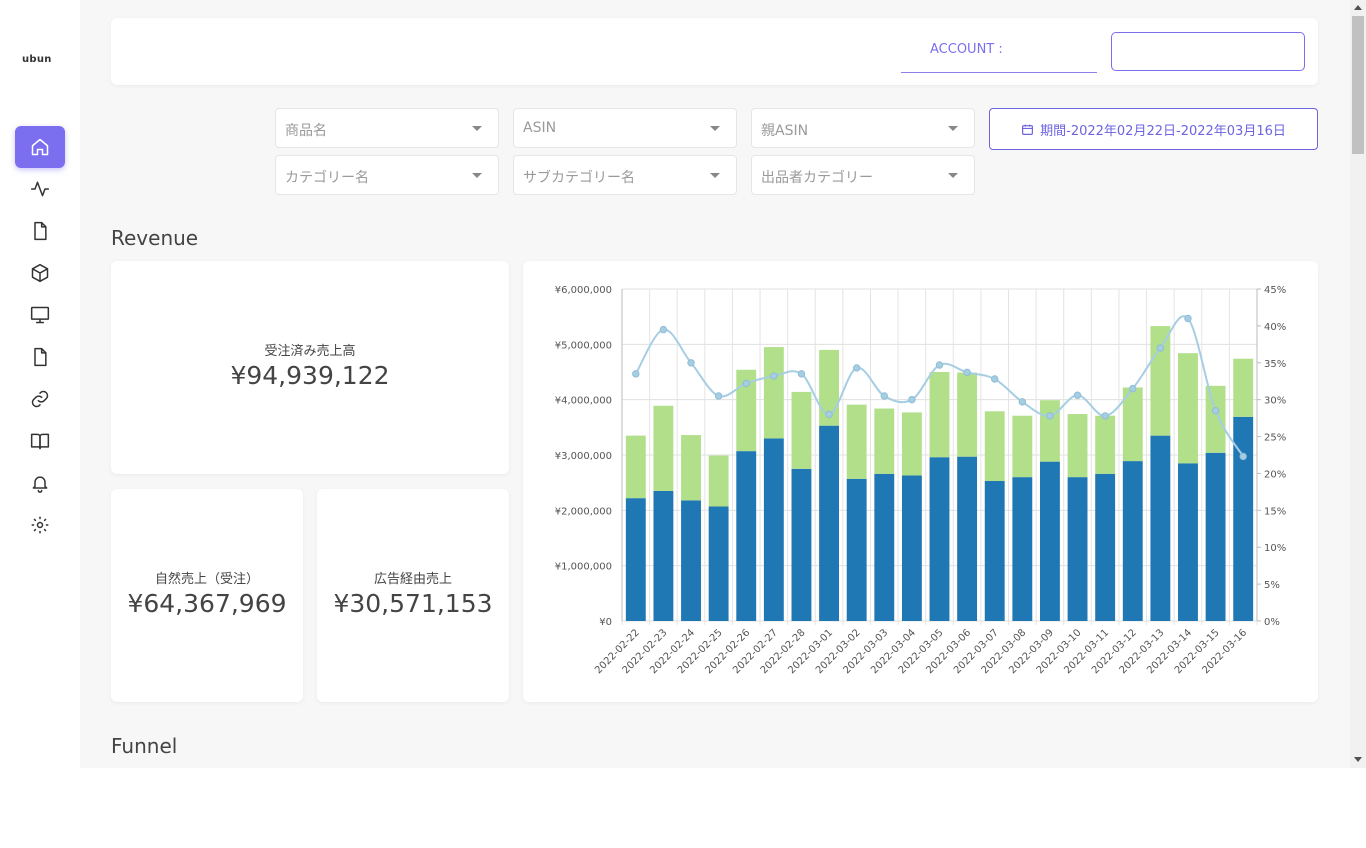 The height and width of the screenshot is (848, 1366). I want to click on date-range-button: 期間-2022年02月22日-2022年03月16日, so click(1153, 129).